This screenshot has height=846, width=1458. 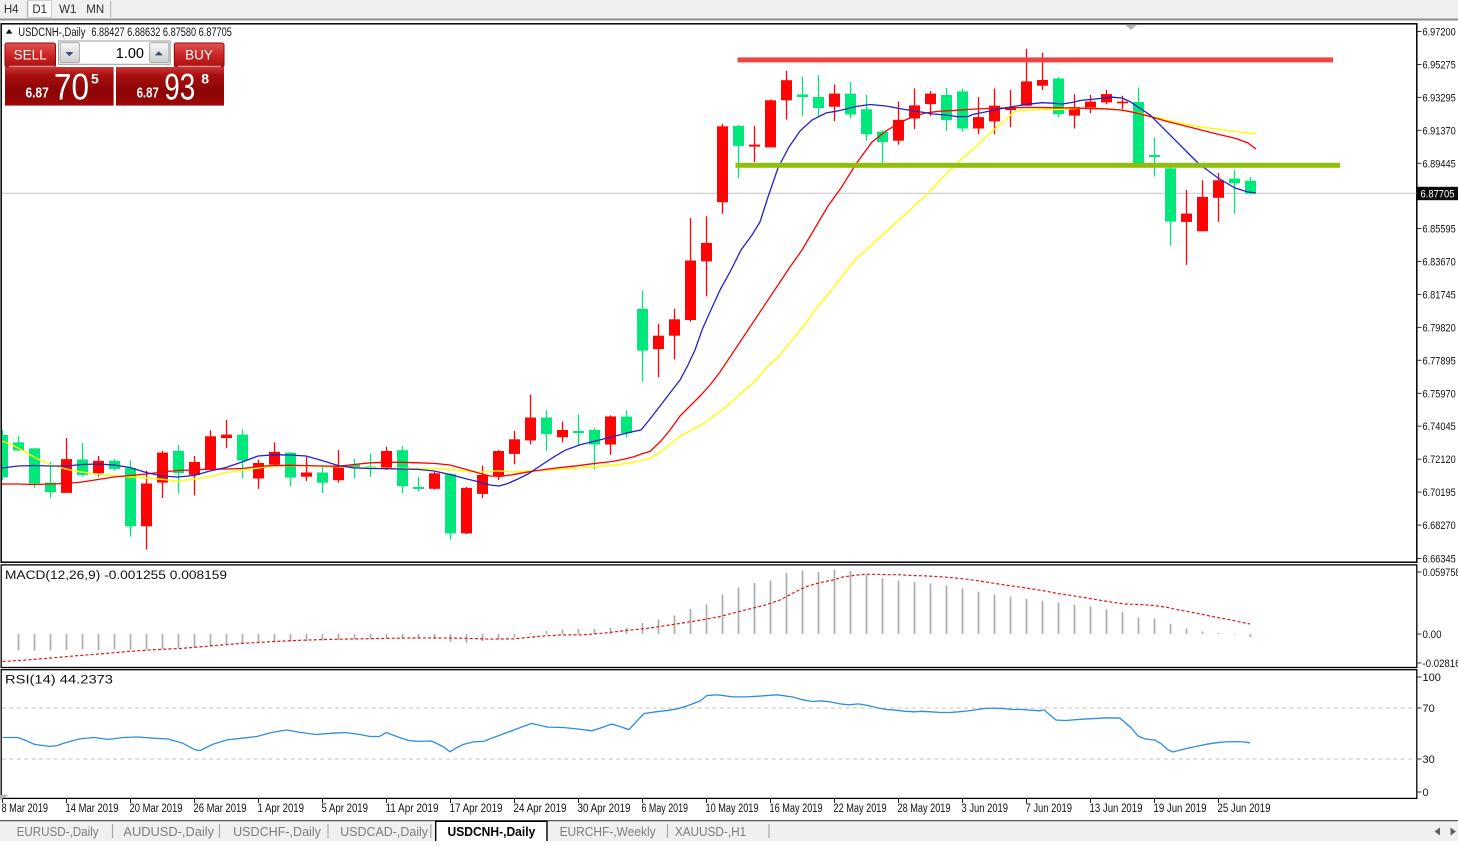 What do you see at coordinates (1439, 33) in the screenshot?
I see `svg-text: 6.97200` at bounding box center [1439, 33].